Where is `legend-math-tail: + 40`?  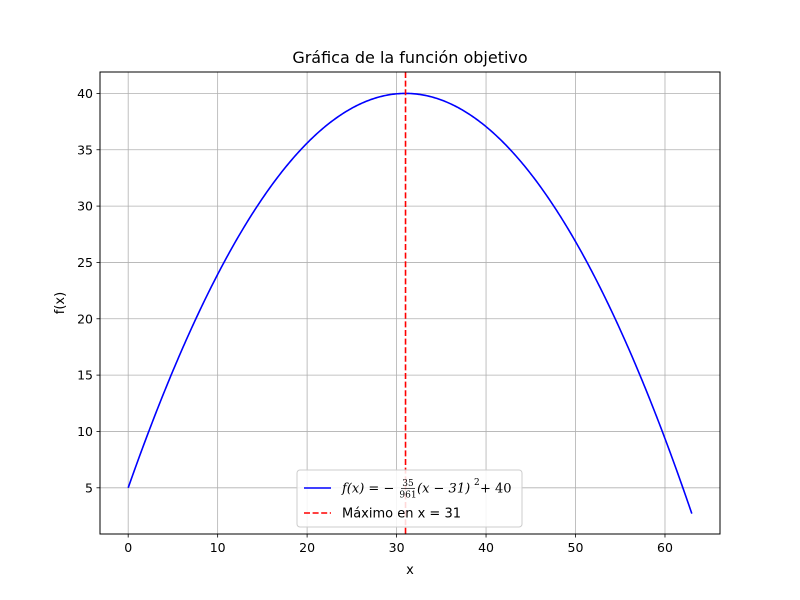 legend-math-tail: + 40 is located at coordinates (496, 489).